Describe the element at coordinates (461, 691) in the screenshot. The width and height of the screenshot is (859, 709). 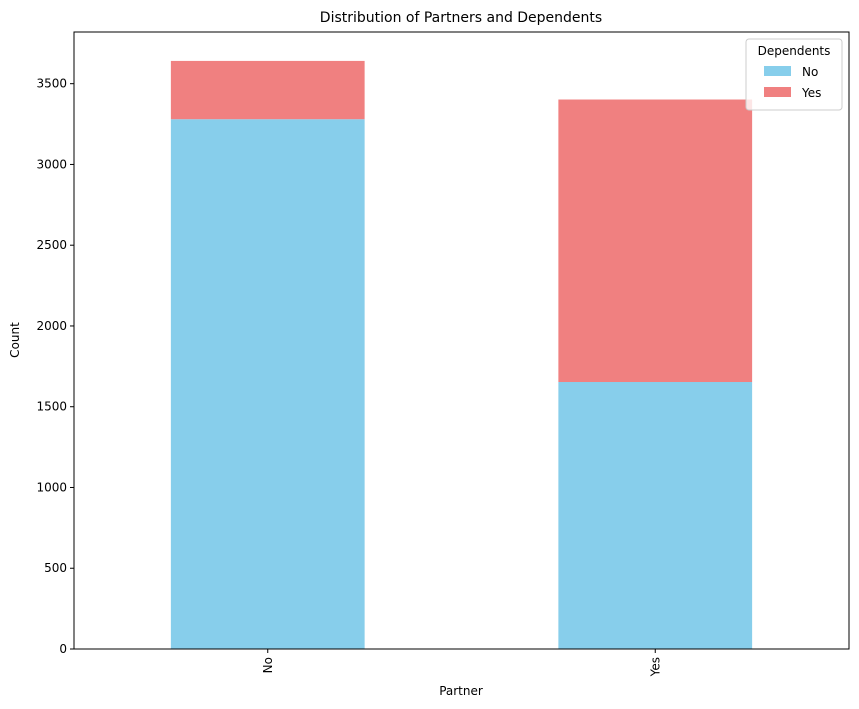
I see `x-axis-label: Partner` at that location.